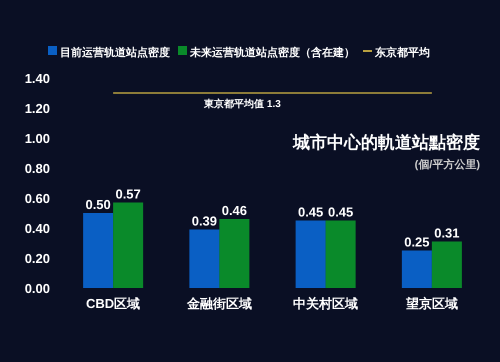  Describe the element at coordinates (98, 204) in the screenshot. I see `data-label: 0.50` at that location.